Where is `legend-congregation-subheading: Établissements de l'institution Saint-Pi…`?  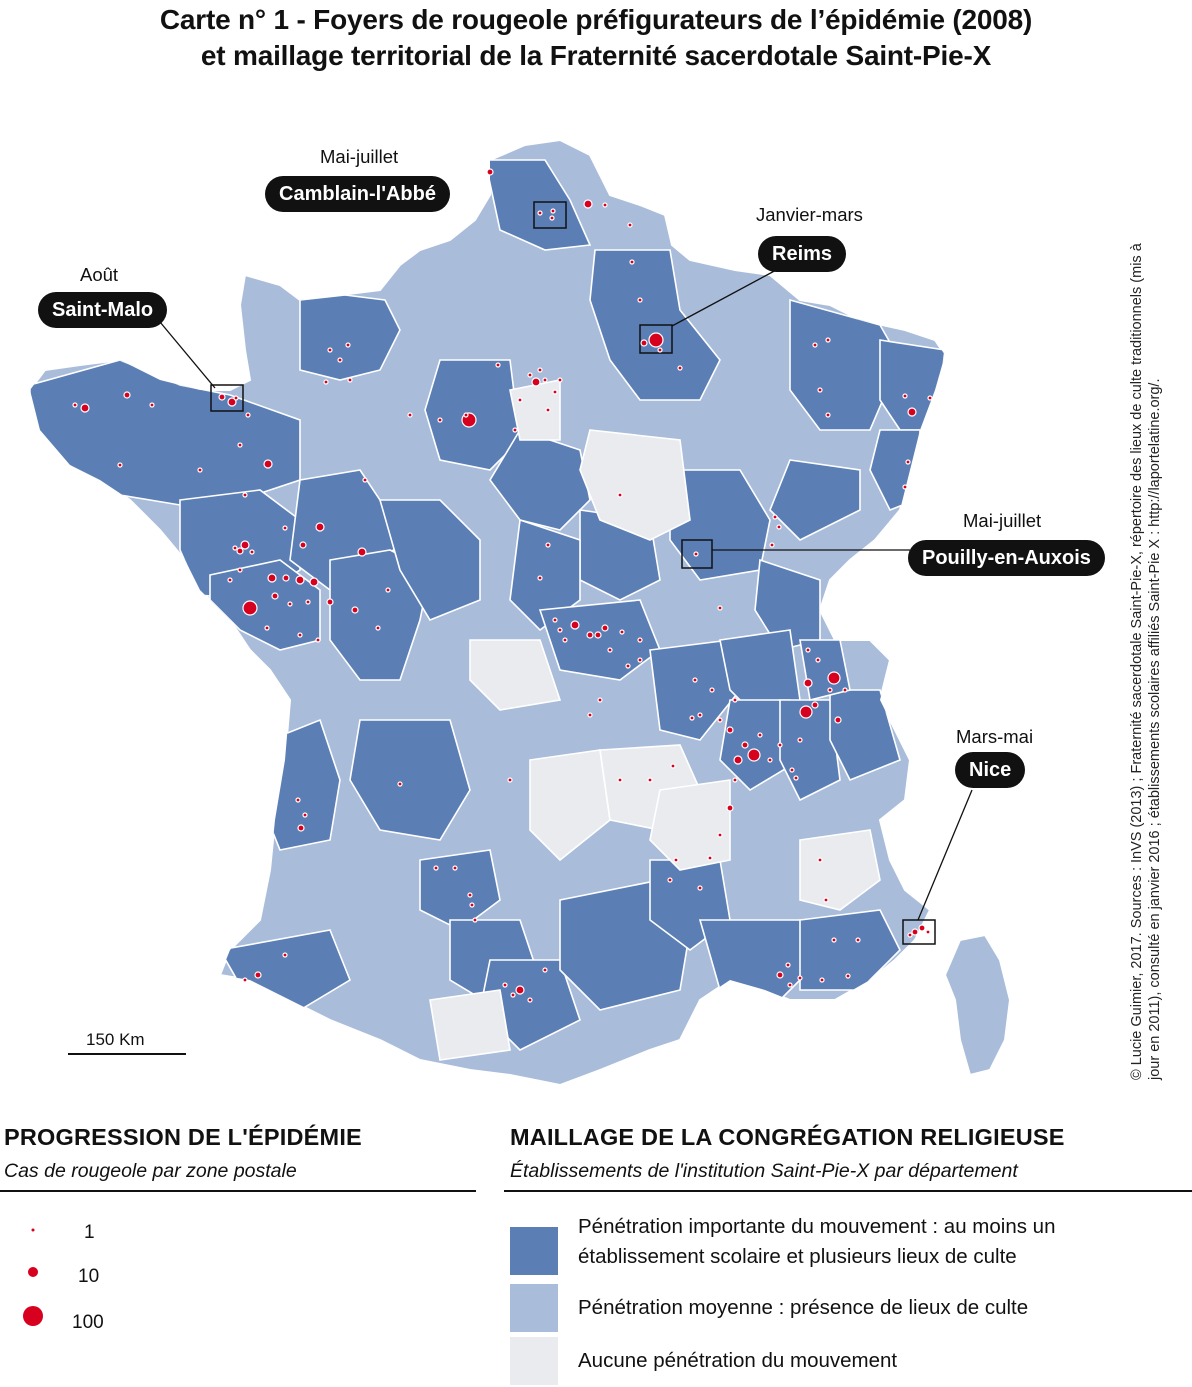
legend-congregation-subheading: Établissements de l'institution Saint-Pi… is located at coordinates (764, 1171).